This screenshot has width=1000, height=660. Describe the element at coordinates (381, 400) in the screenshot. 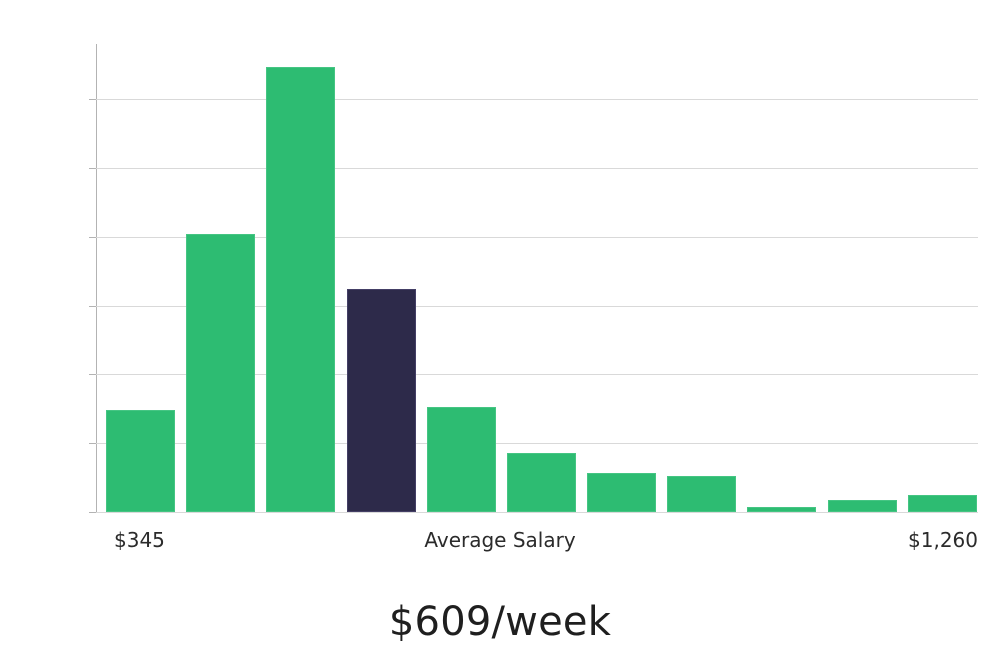

I see `bar-highlighted` at that location.